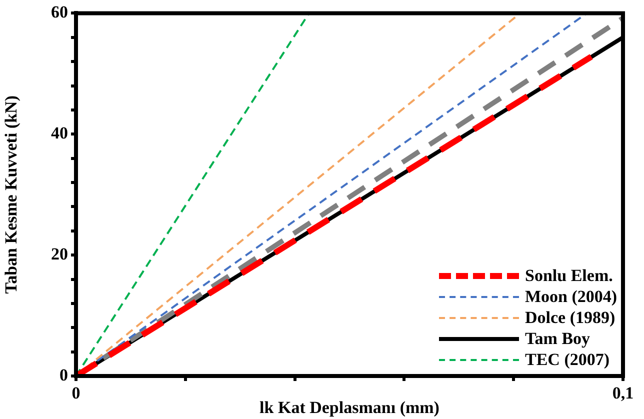  What do you see at coordinates (557, 338) in the screenshot?
I see `legend-label: Tam Boy` at bounding box center [557, 338].